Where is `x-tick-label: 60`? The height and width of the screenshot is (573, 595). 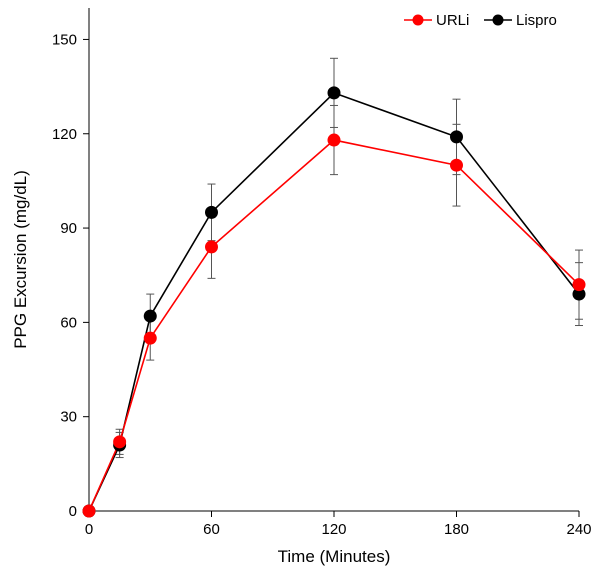 x-tick-label: 60 is located at coordinates (211, 529).